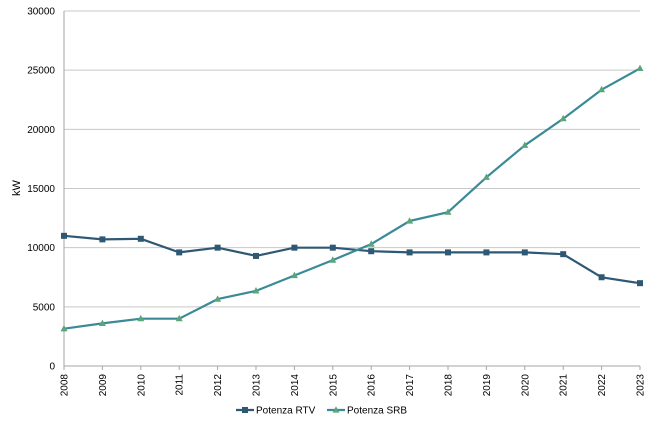 This screenshot has height=430, width=650. What do you see at coordinates (377, 411) in the screenshot?
I see `legend-label: Potenza SRB` at bounding box center [377, 411].